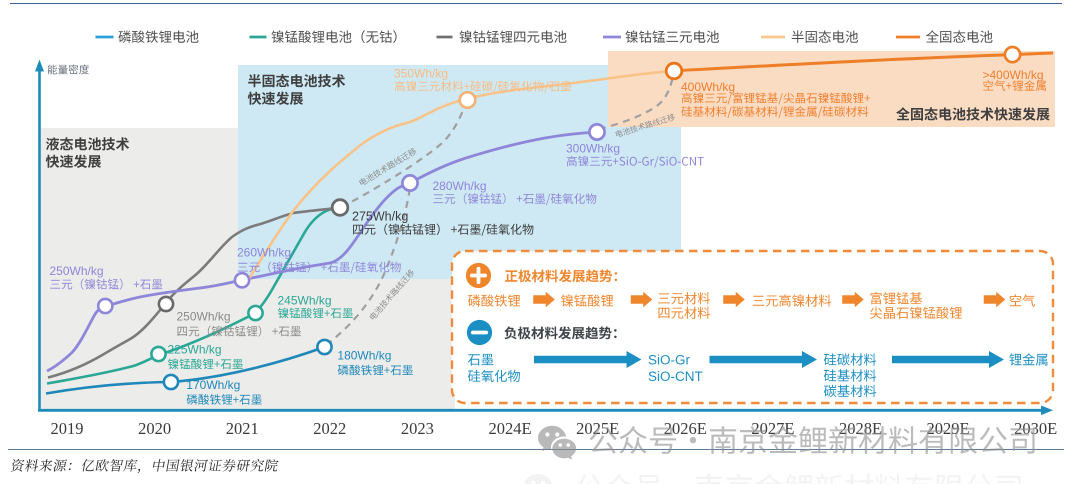  I want to click on svg-text: >400Wh/kg, so click(1013, 75).